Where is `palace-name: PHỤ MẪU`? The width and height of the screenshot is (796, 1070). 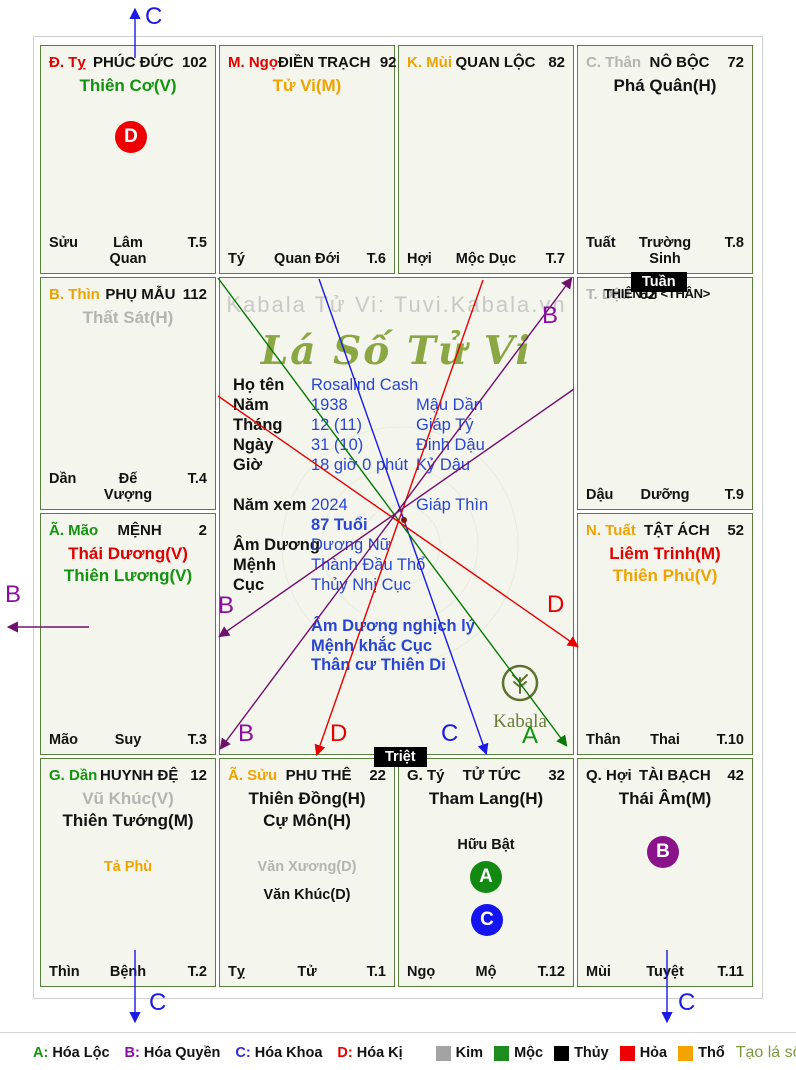 palace-name: PHỤ MẪU is located at coordinates (140, 294).